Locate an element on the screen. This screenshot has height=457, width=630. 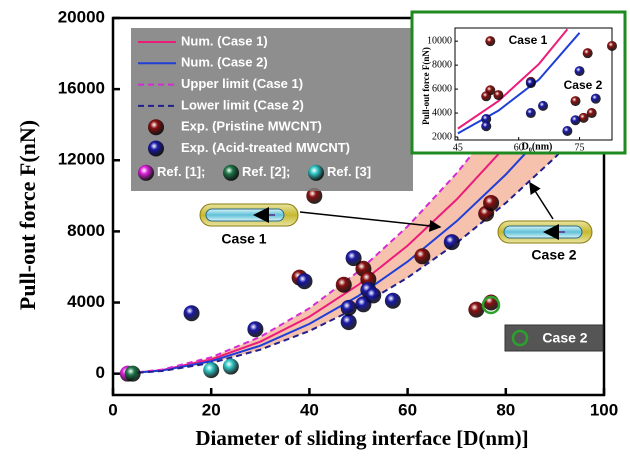
y-tick-label: 12000 is located at coordinates (81, 159).